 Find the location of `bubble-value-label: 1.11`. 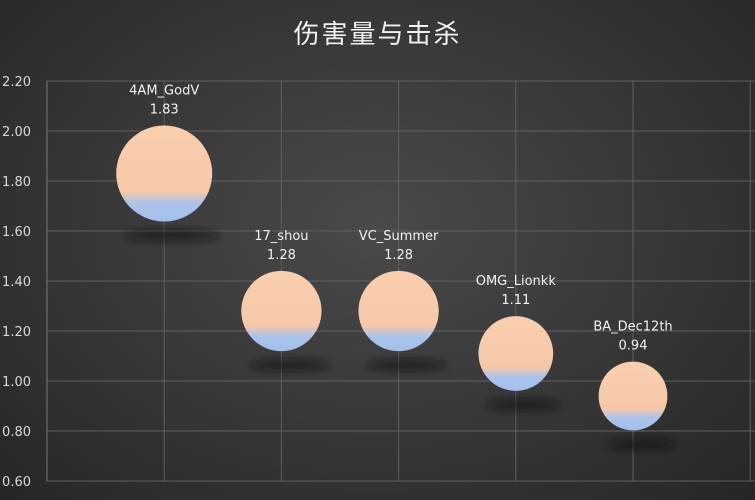

bubble-value-label: 1.11 is located at coordinates (515, 300).